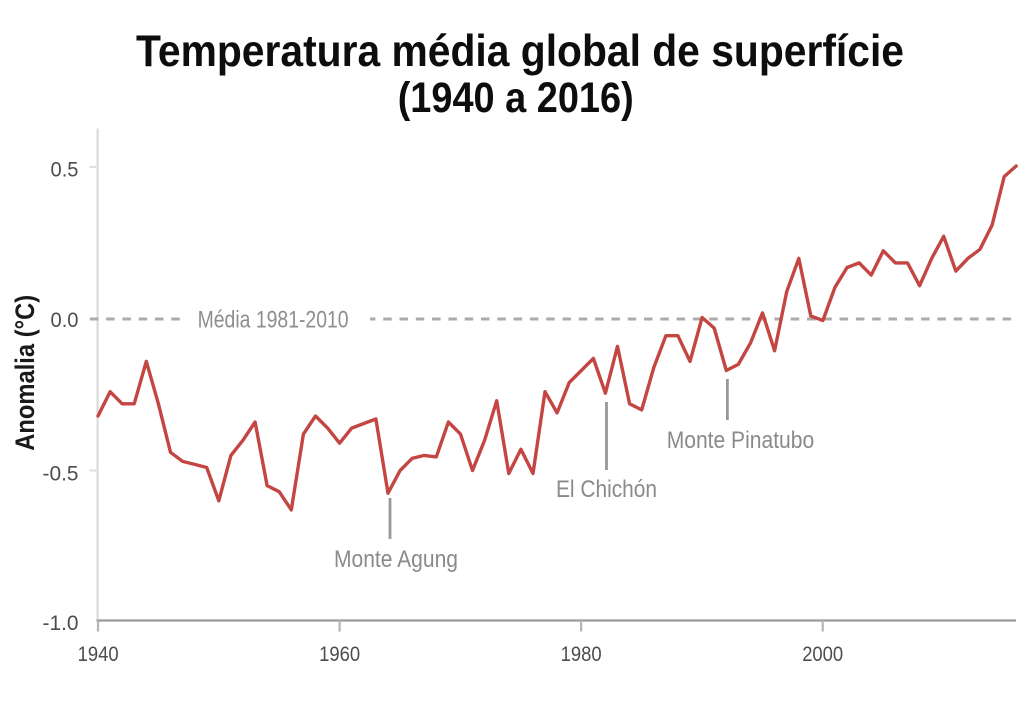 The height and width of the screenshot is (720, 1024). What do you see at coordinates (25, 373) in the screenshot?
I see `svg-text: Anomalia (°C)` at bounding box center [25, 373].